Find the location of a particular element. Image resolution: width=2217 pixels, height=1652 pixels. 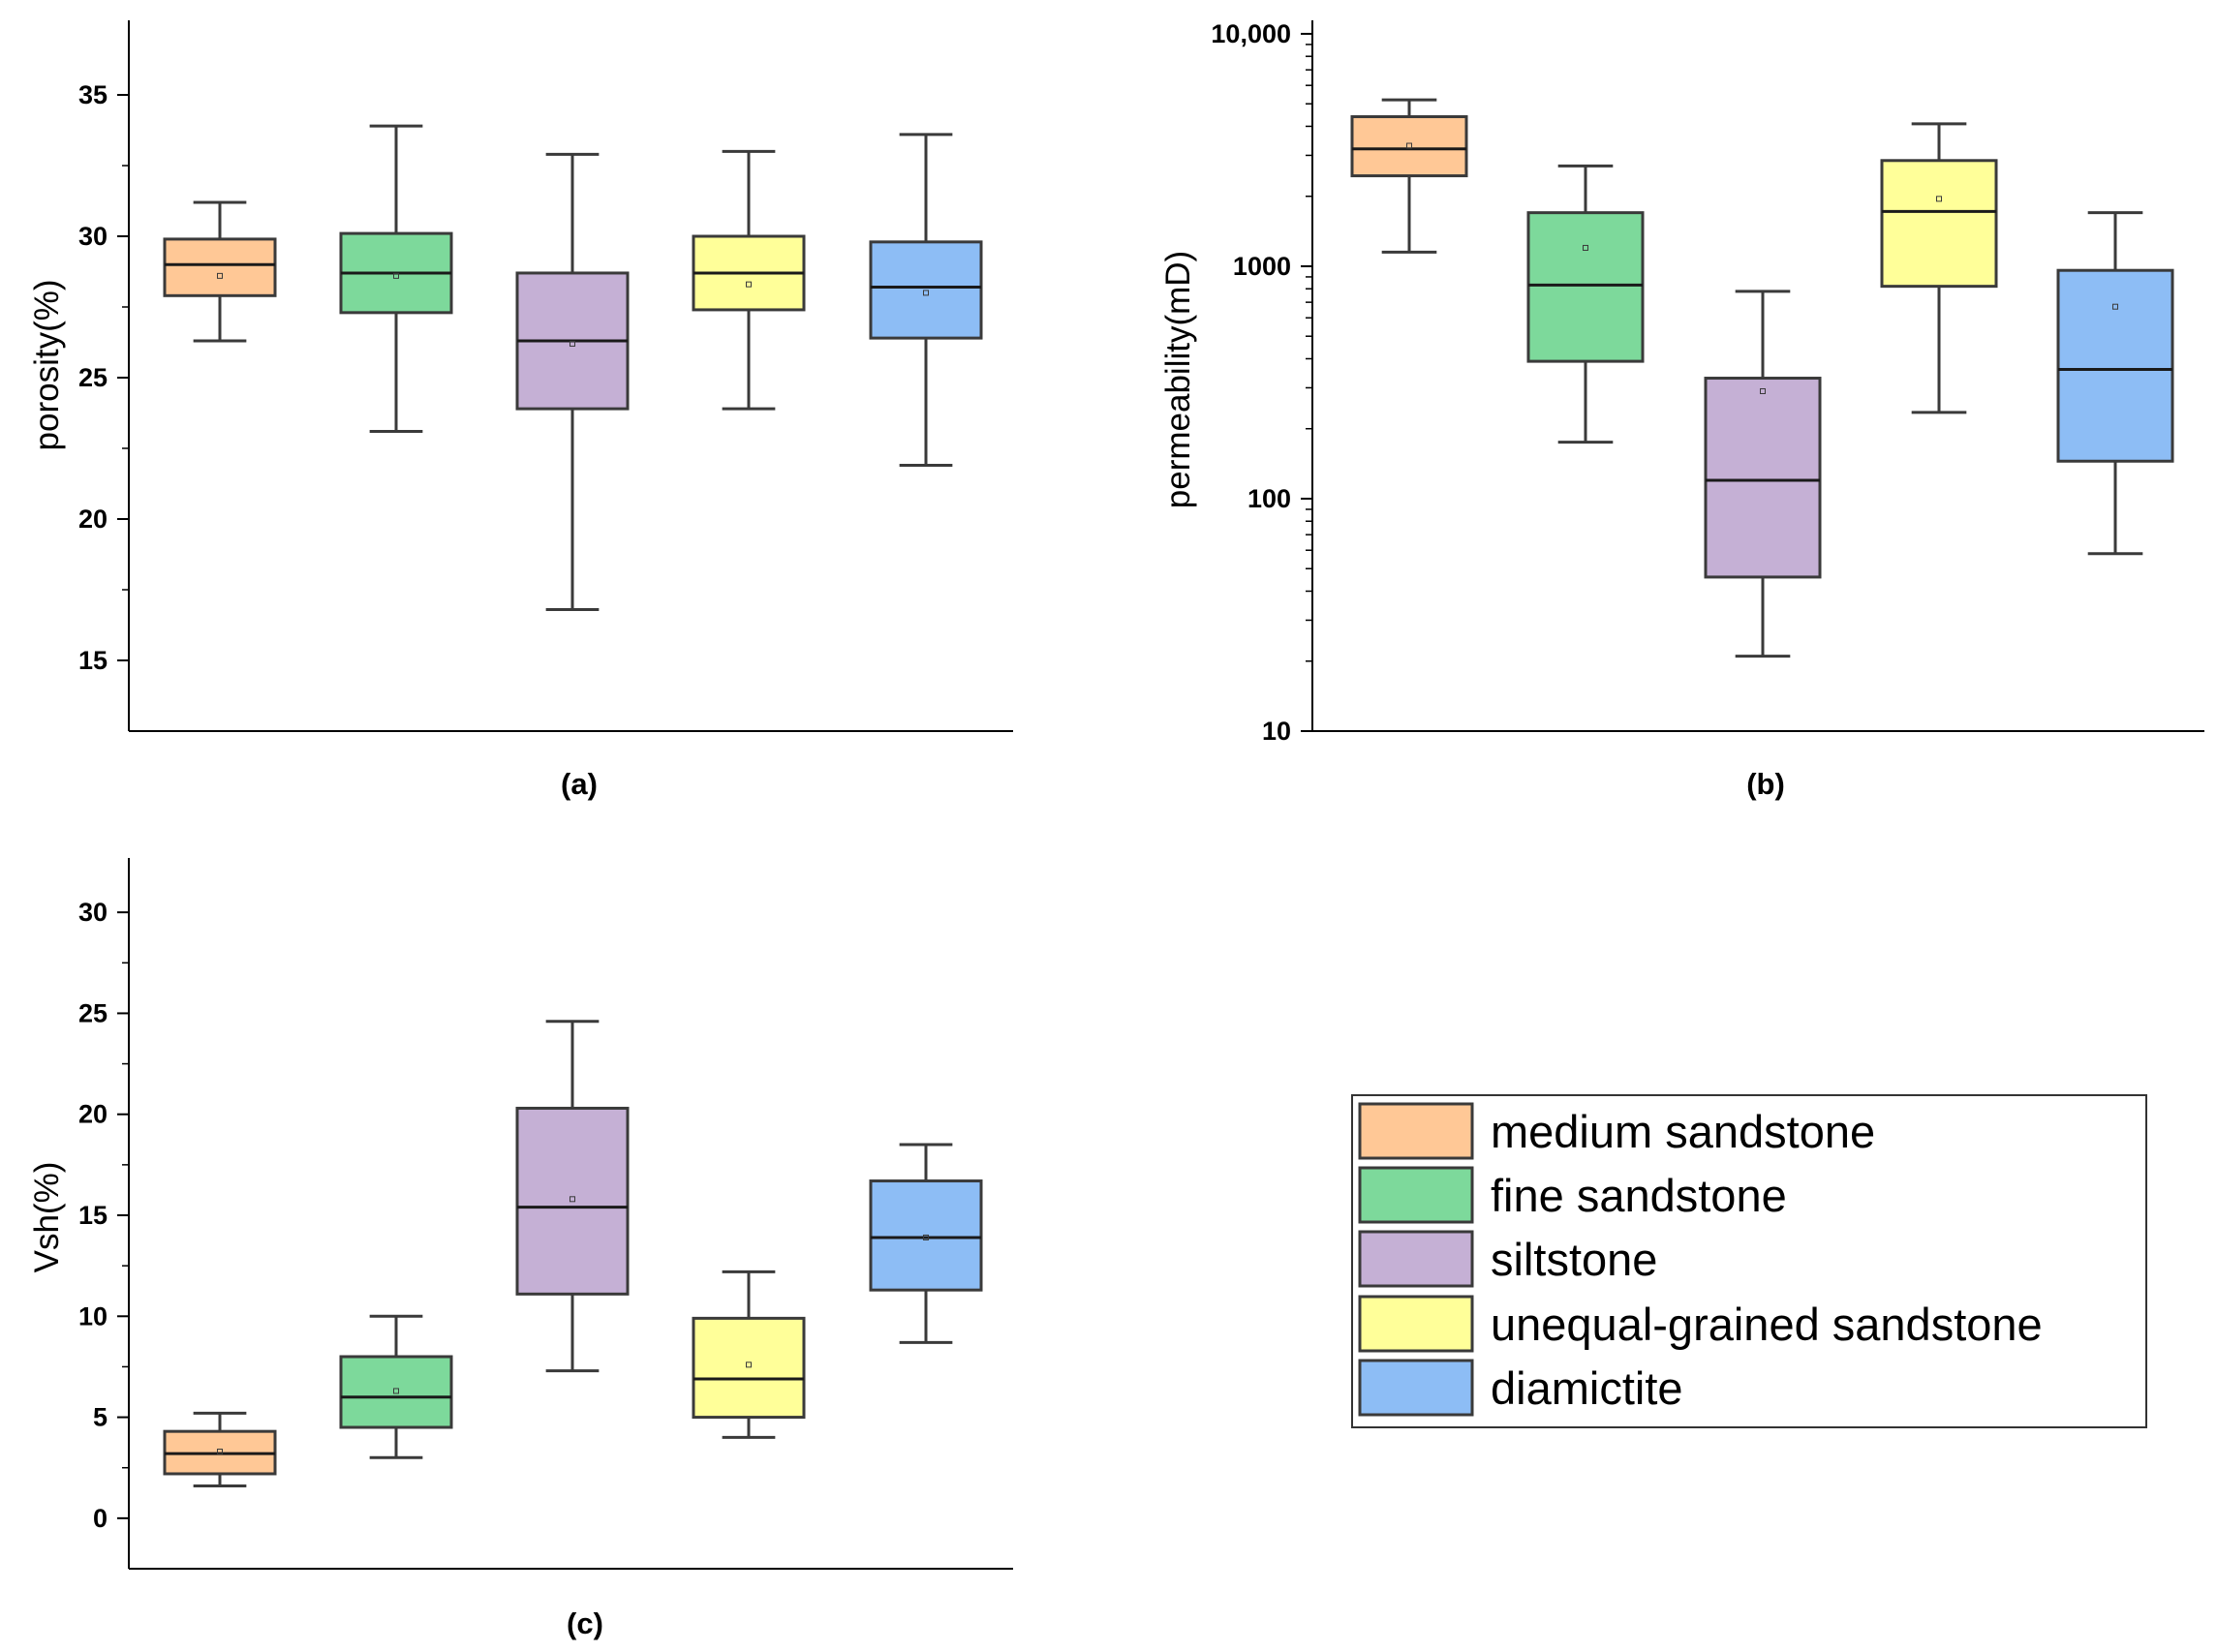

panel-c-box-fine-sandstone is located at coordinates (396, 1386).